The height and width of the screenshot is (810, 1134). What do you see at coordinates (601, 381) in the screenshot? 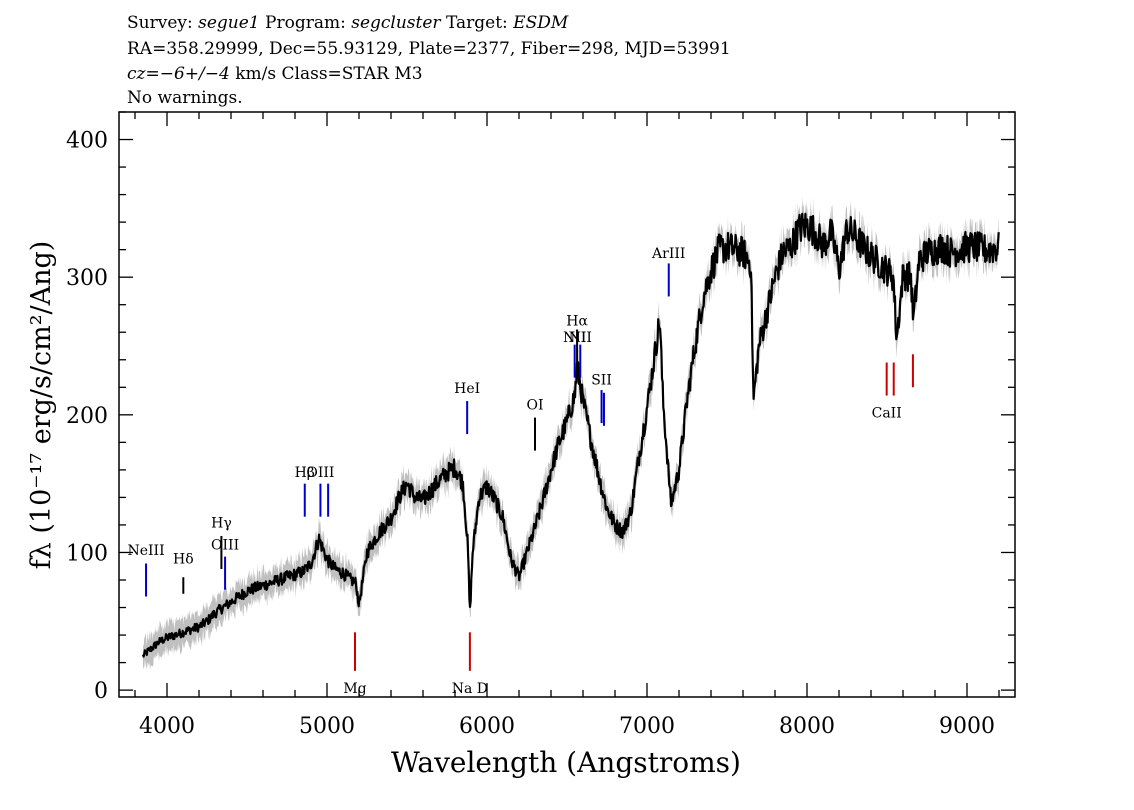
I see `line-marker-label-14: SII` at bounding box center [601, 381].